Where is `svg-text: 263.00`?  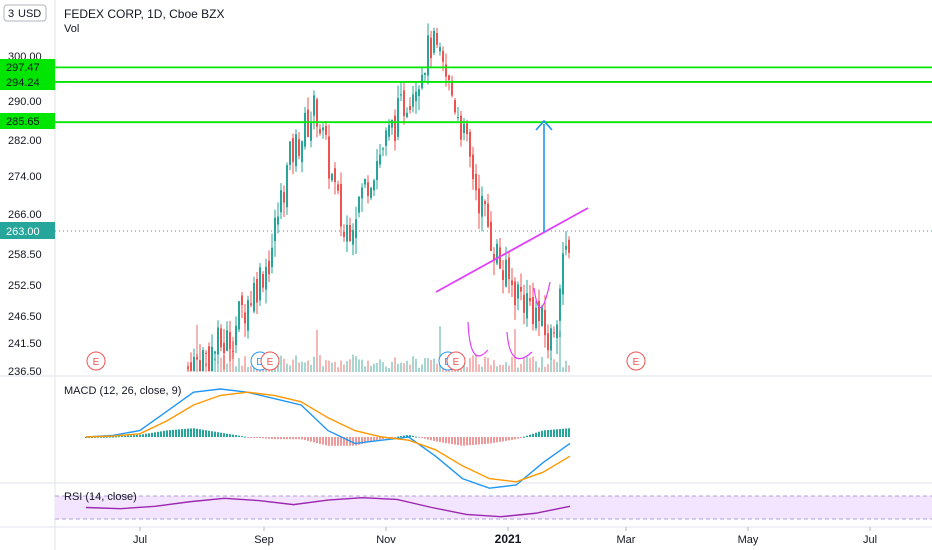 svg-text: 263.00 is located at coordinates (23, 232).